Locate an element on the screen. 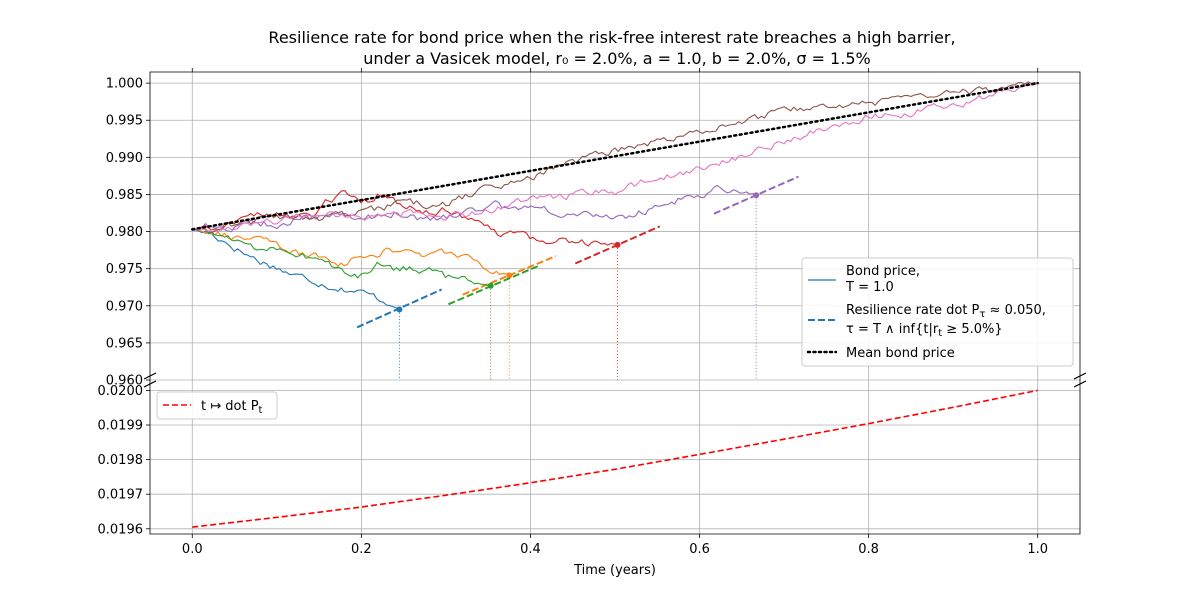 The width and height of the screenshot is (1200, 604). x-tick-label: 0.8 is located at coordinates (868, 549).